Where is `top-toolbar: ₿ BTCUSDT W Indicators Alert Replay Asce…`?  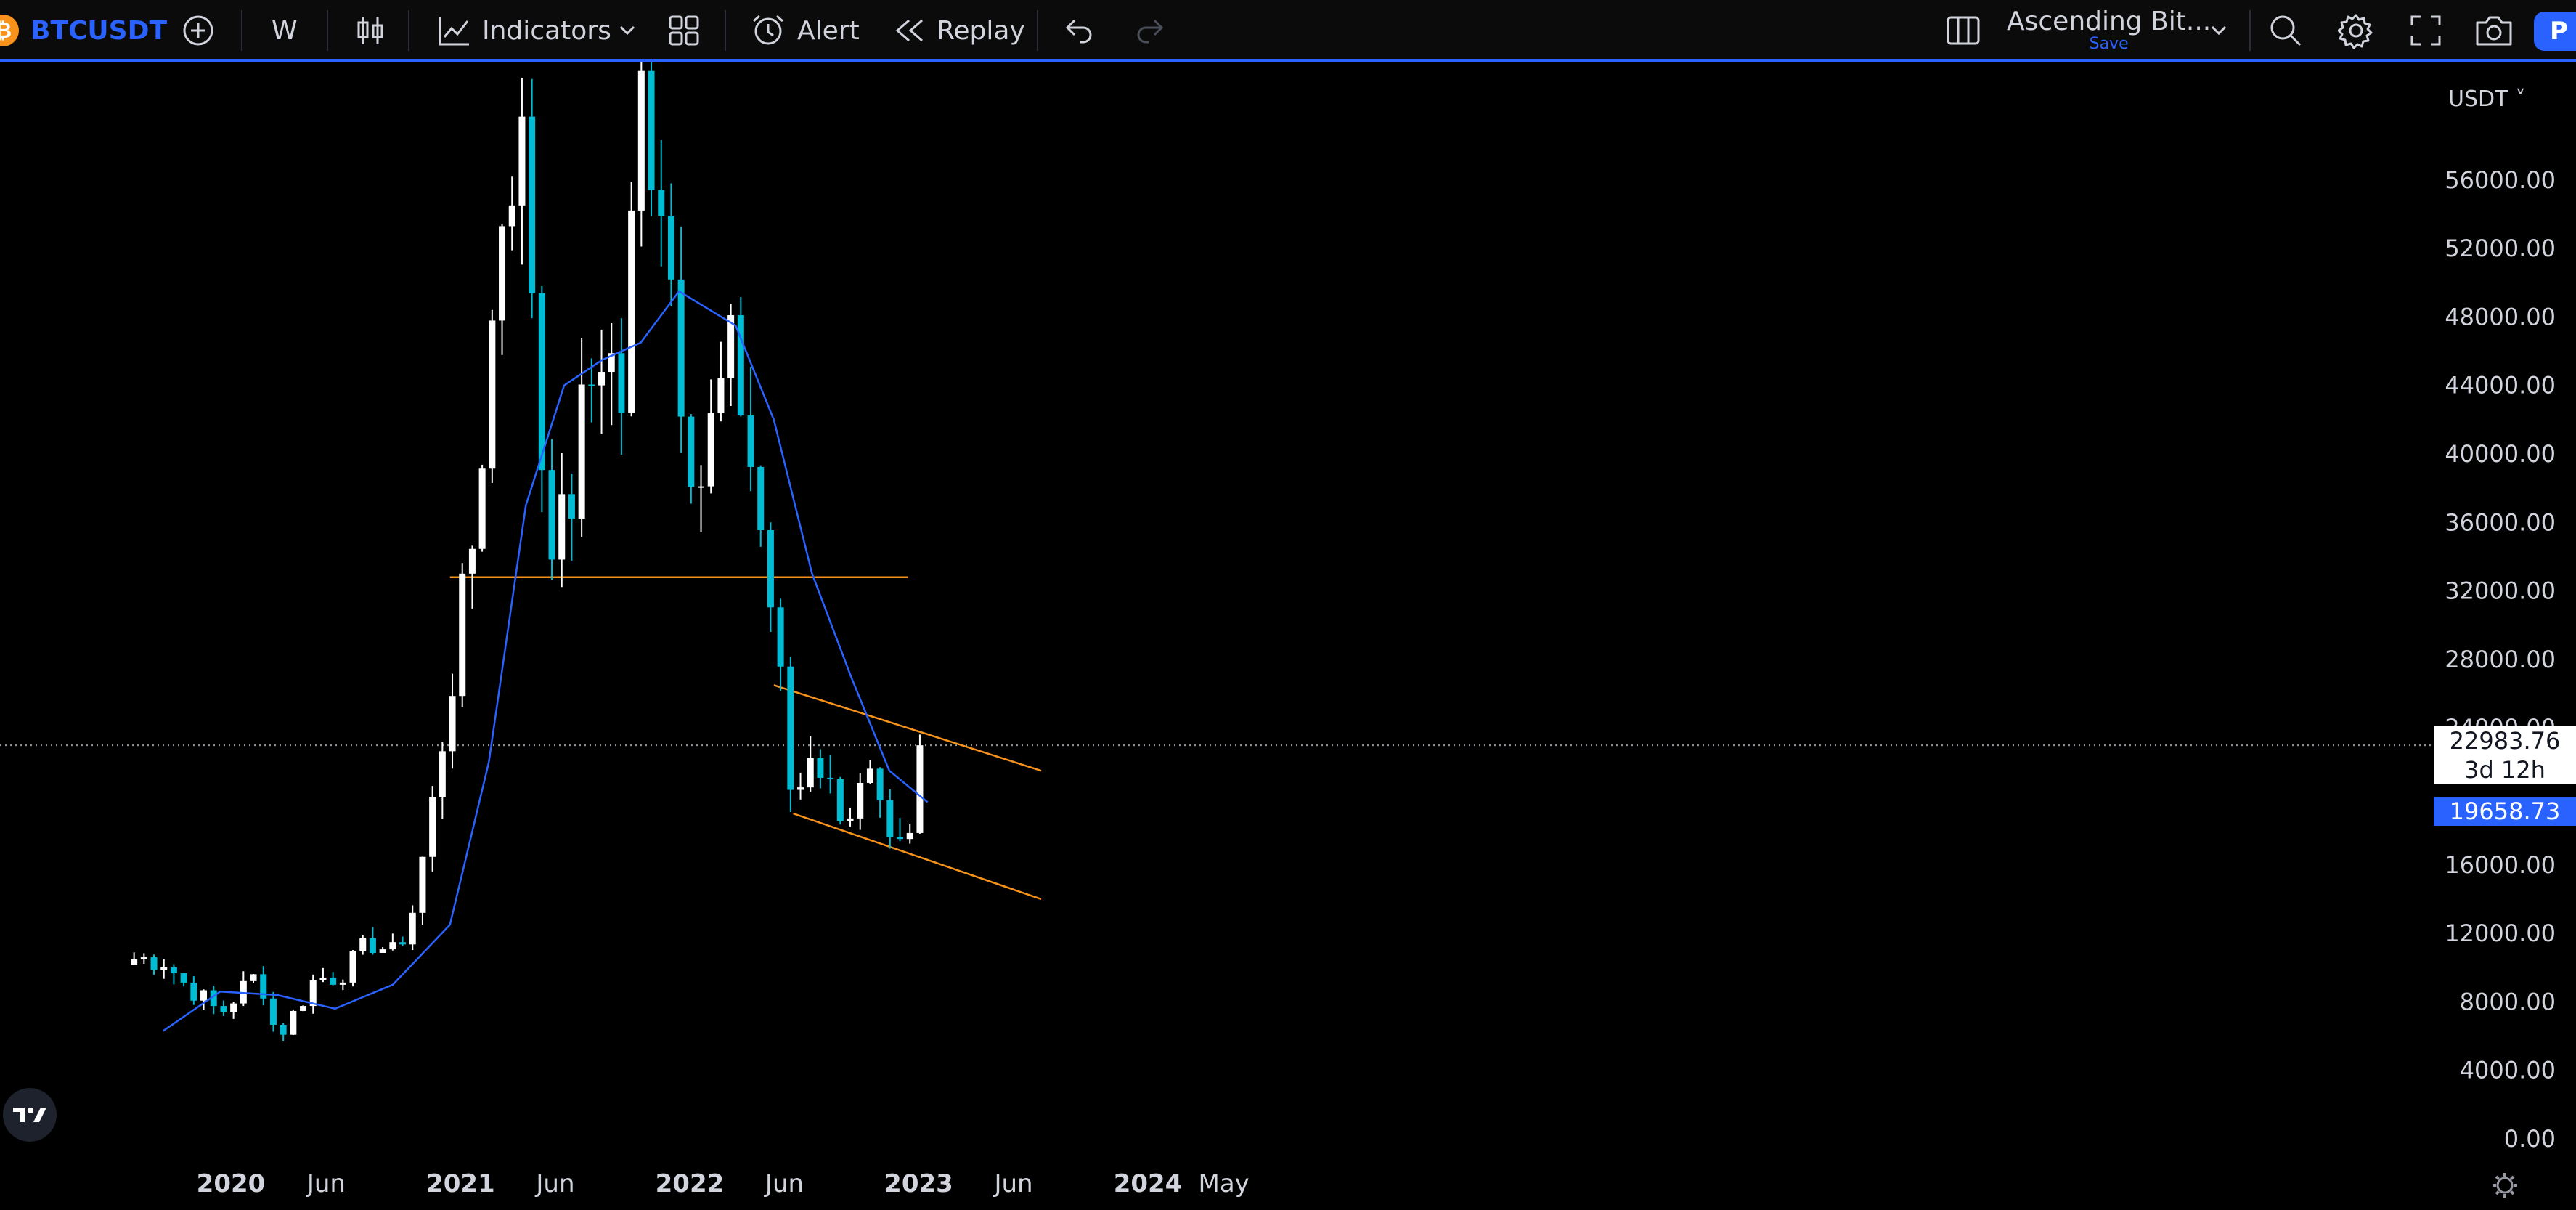
top-toolbar: ₿ BTCUSDT W Indicators Alert Replay Asce… is located at coordinates (1288, 31).